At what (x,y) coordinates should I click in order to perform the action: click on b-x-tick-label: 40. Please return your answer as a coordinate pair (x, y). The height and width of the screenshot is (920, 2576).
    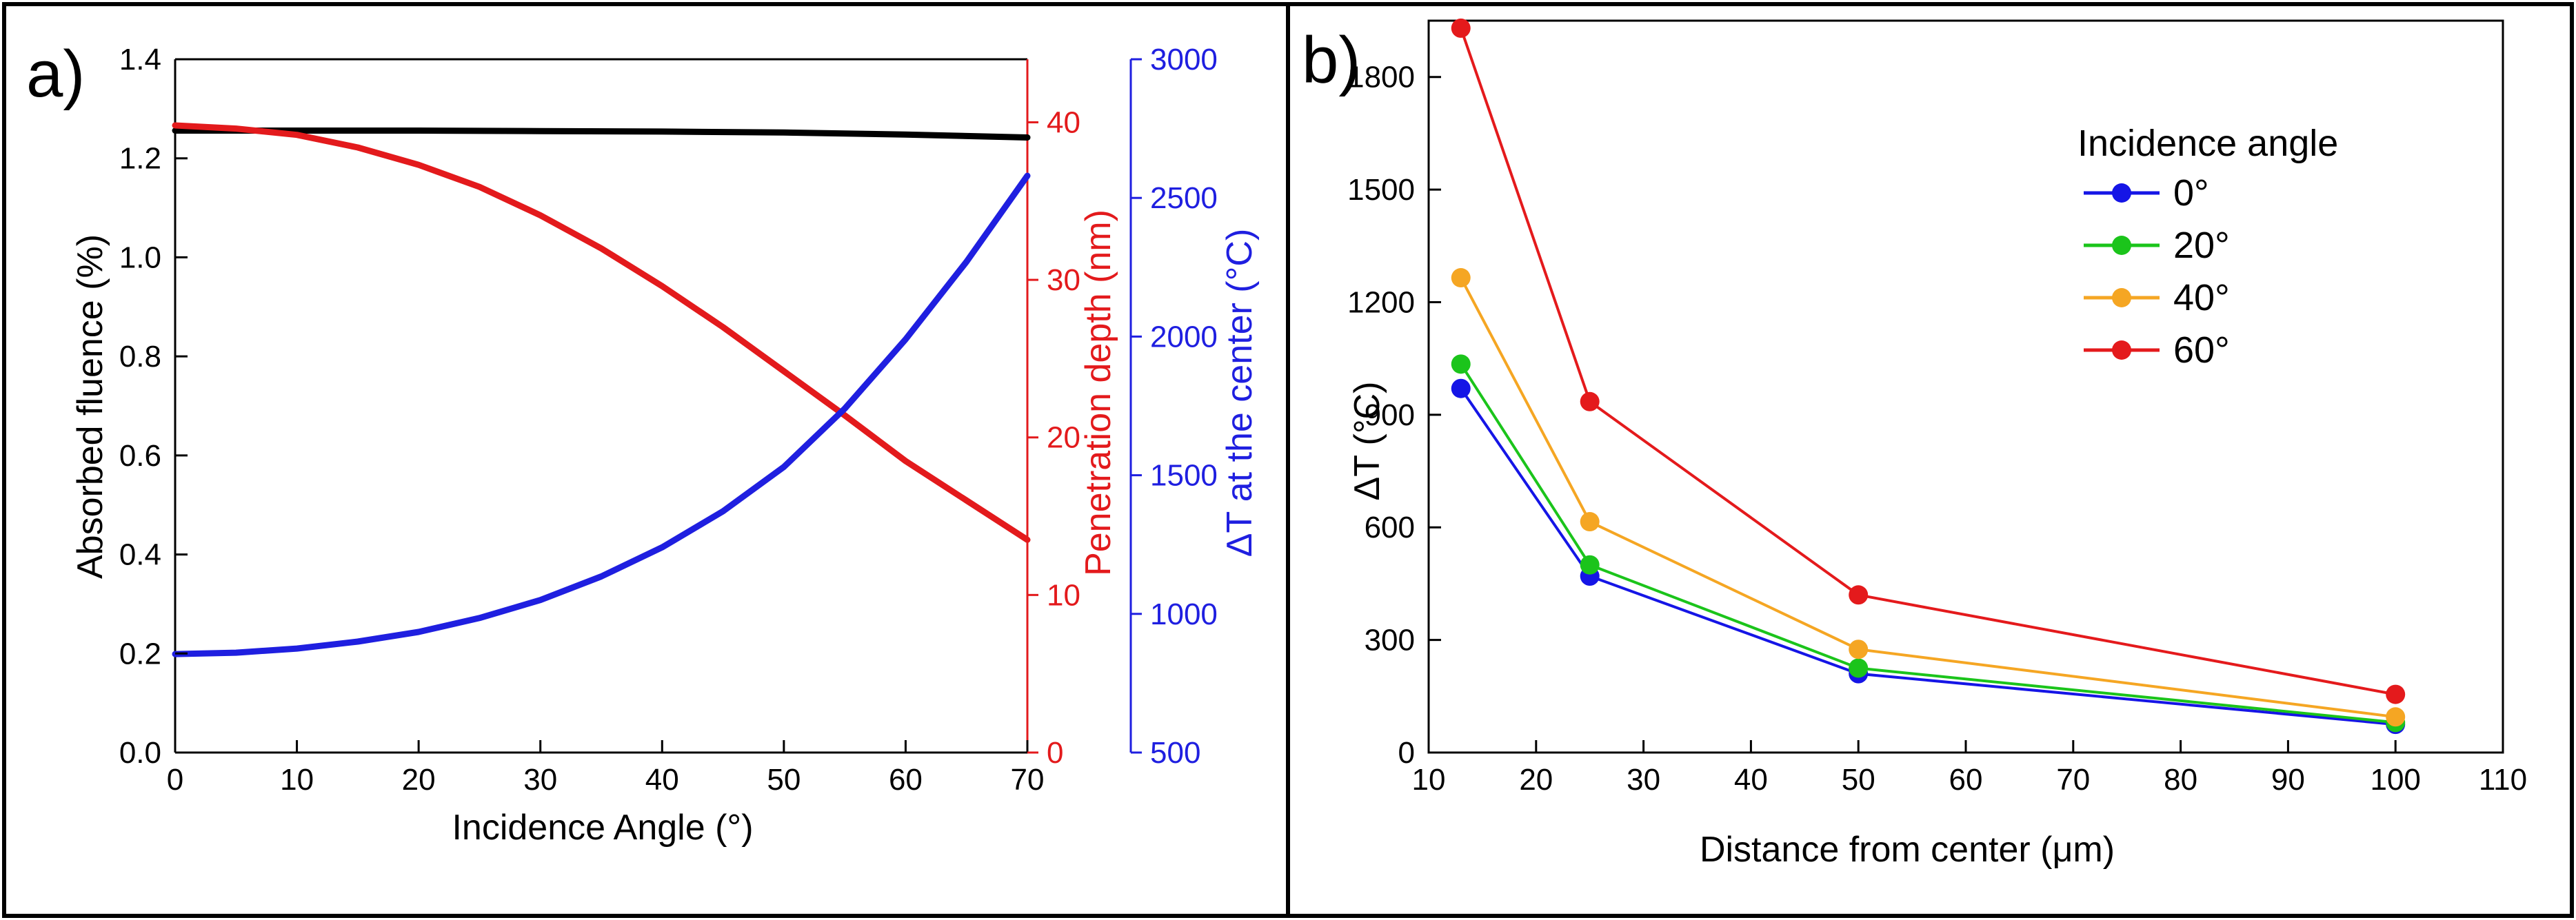
    Looking at the image, I should click on (1751, 780).